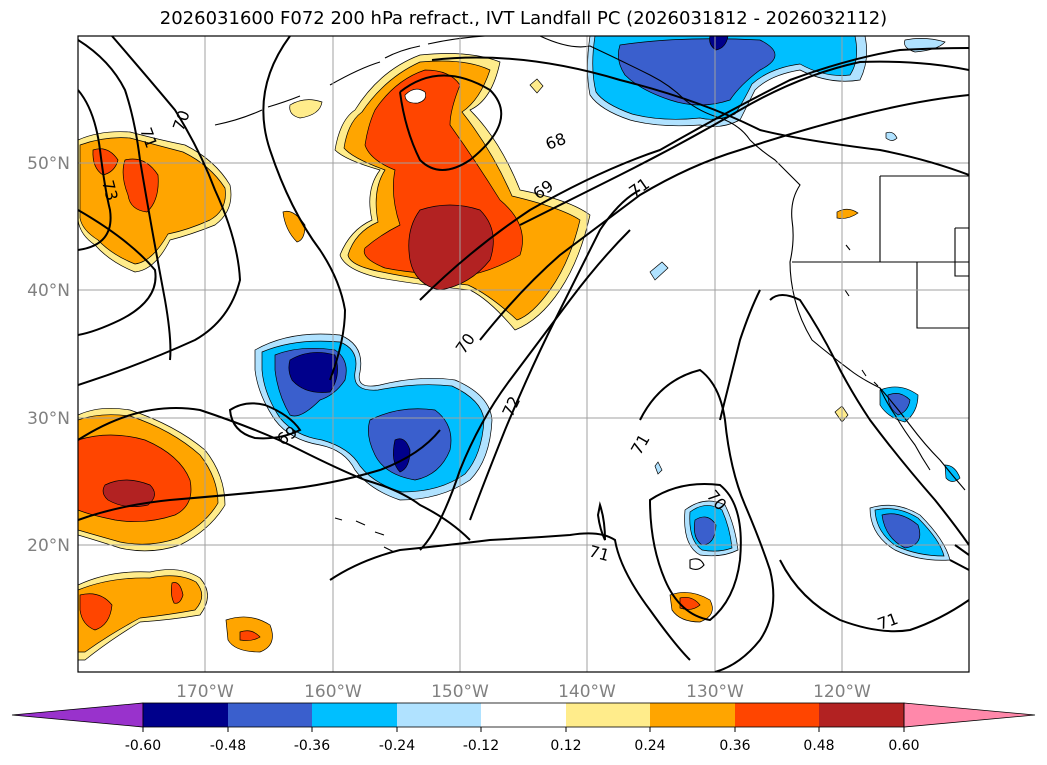 The height and width of the screenshot is (765, 1047). Describe the element at coordinates (105, 162) in the screenshot. I see `shade-w-50n-red1` at that location.